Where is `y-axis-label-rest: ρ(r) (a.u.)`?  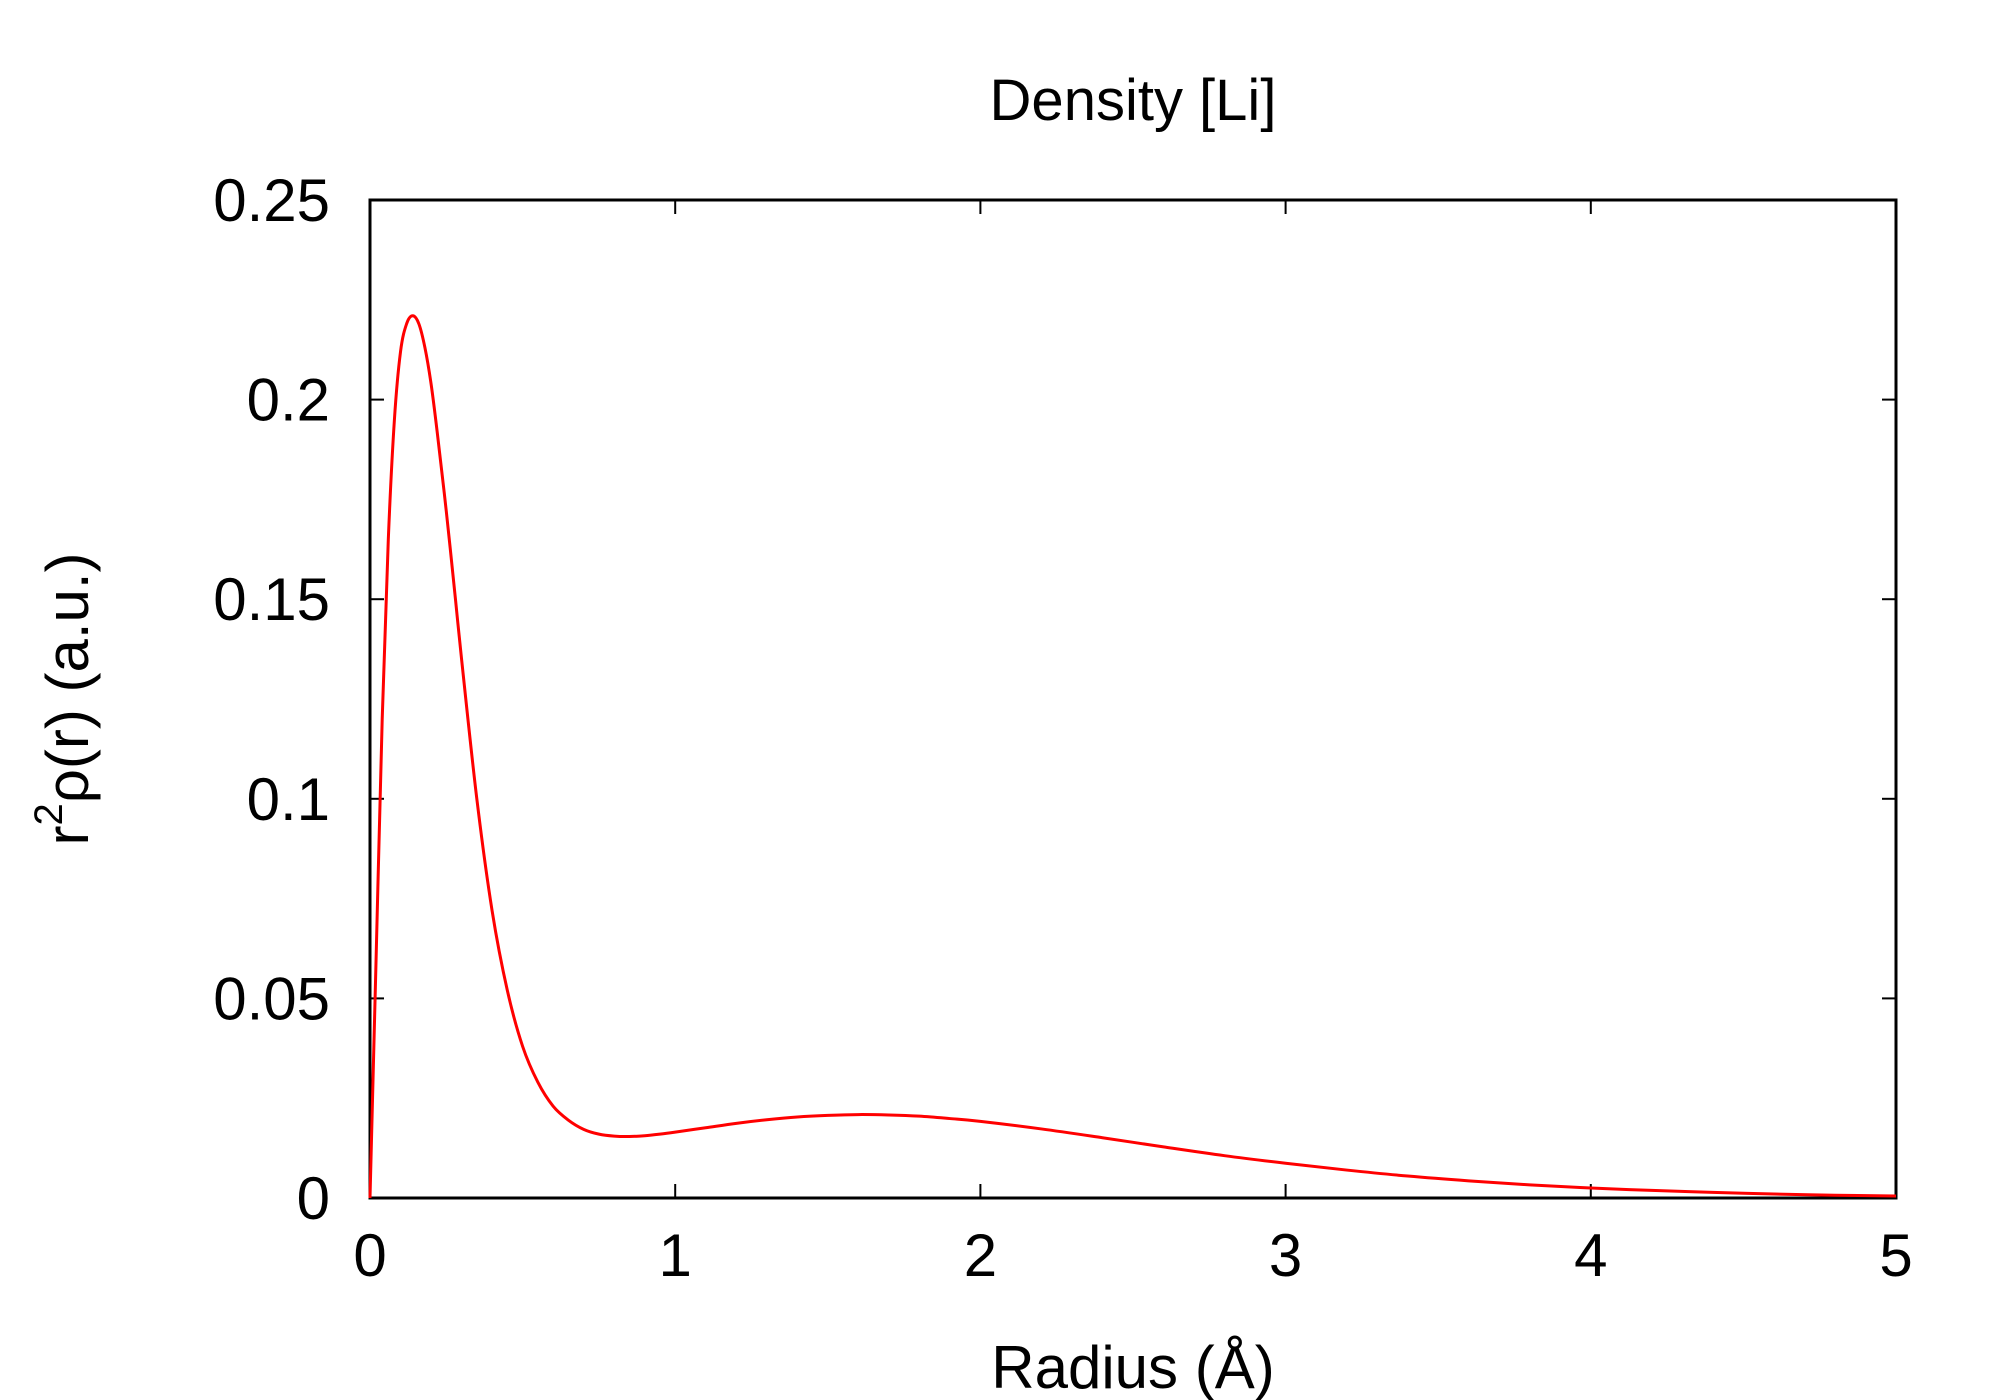
y-axis-label-rest: ρ(r) (a.u.) is located at coordinates (67, 677).